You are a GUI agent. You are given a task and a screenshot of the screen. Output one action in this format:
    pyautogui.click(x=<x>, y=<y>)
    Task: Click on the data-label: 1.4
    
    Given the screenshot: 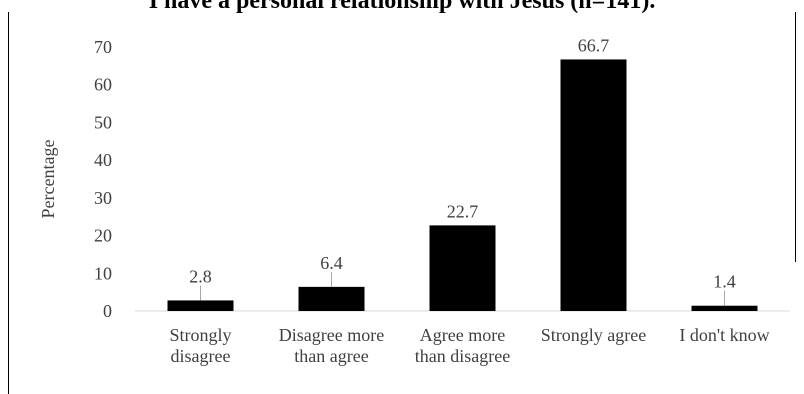 What is the action you would take?
    pyautogui.click(x=724, y=282)
    